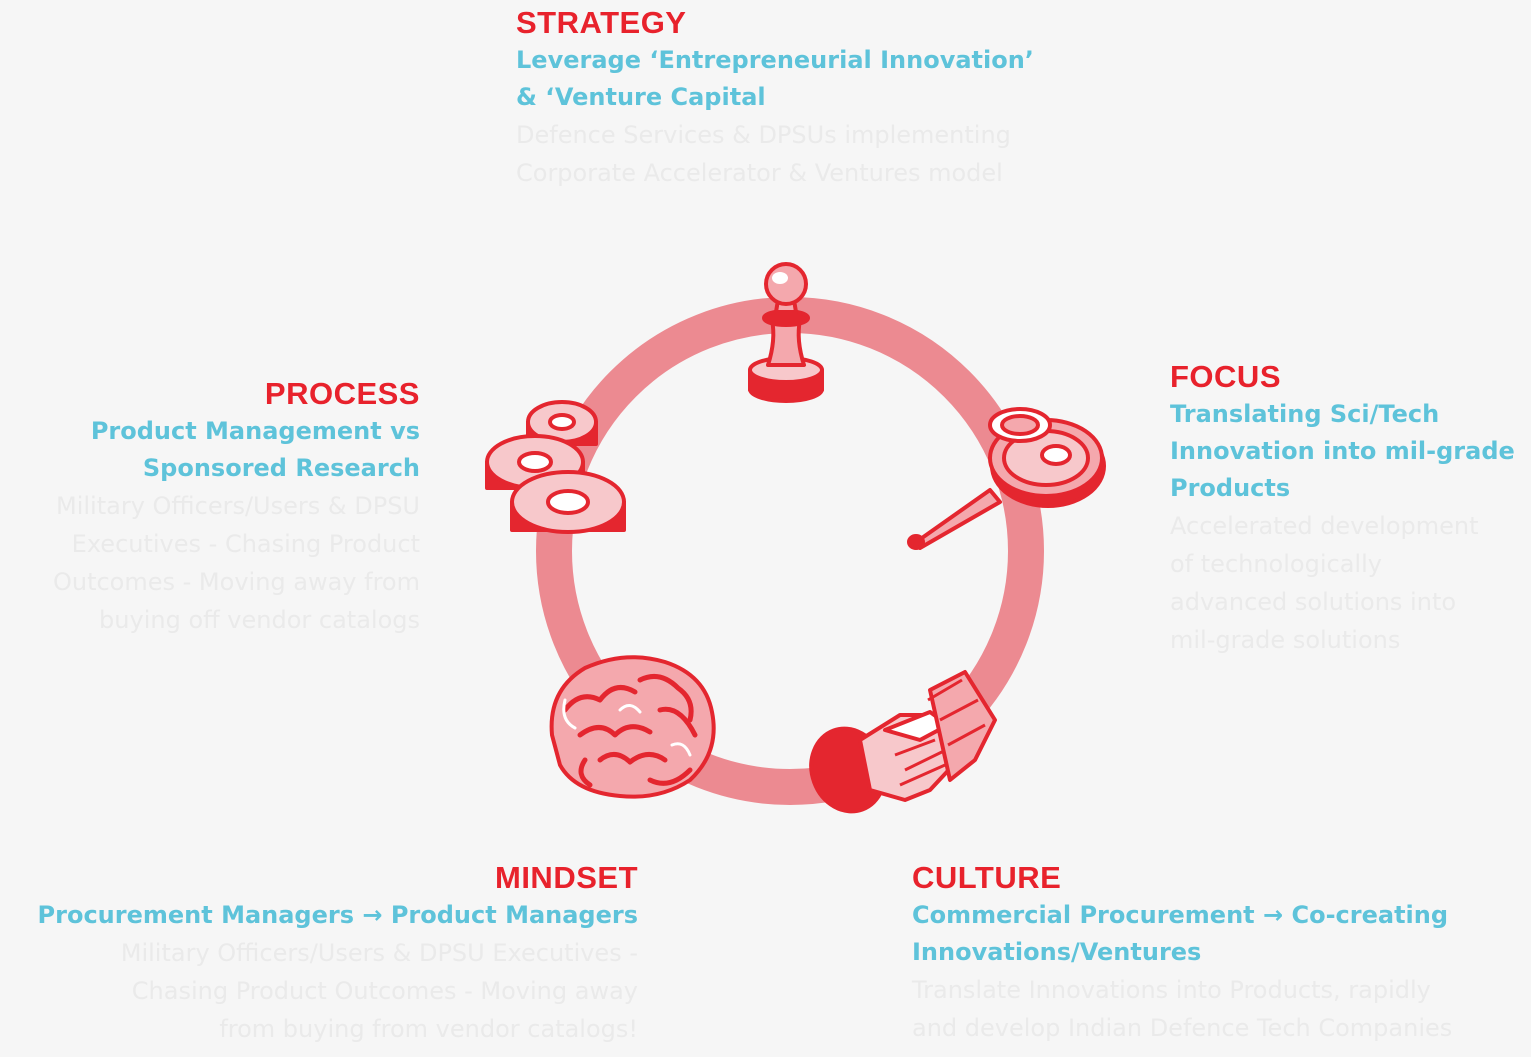 The height and width of the screenshot is (1057, 1531). What do you see at coordinates (337, 915) in the screenshot?
I see `mindset-subtitle-line: Procurement Managers → Product Managers` at bounding box center [337, 915].